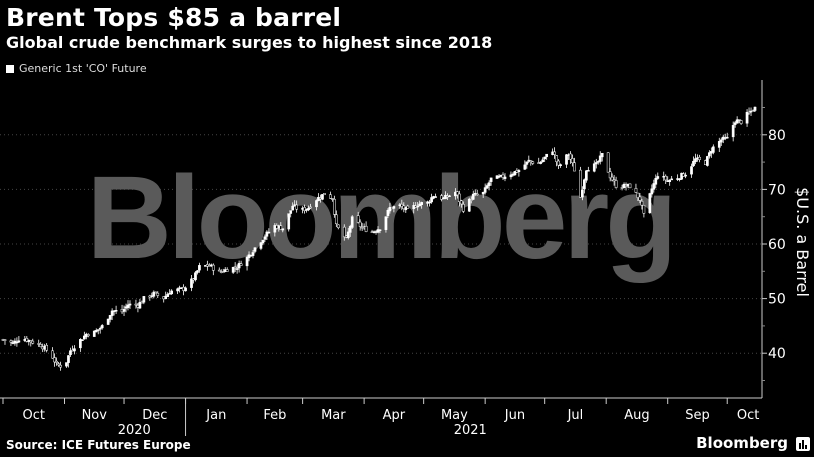 The height and width of the screenshot is (457, 814). Describe the element at coordinates (777, 245) in the screenshot. I see `y-tick-label: 60` at that location.